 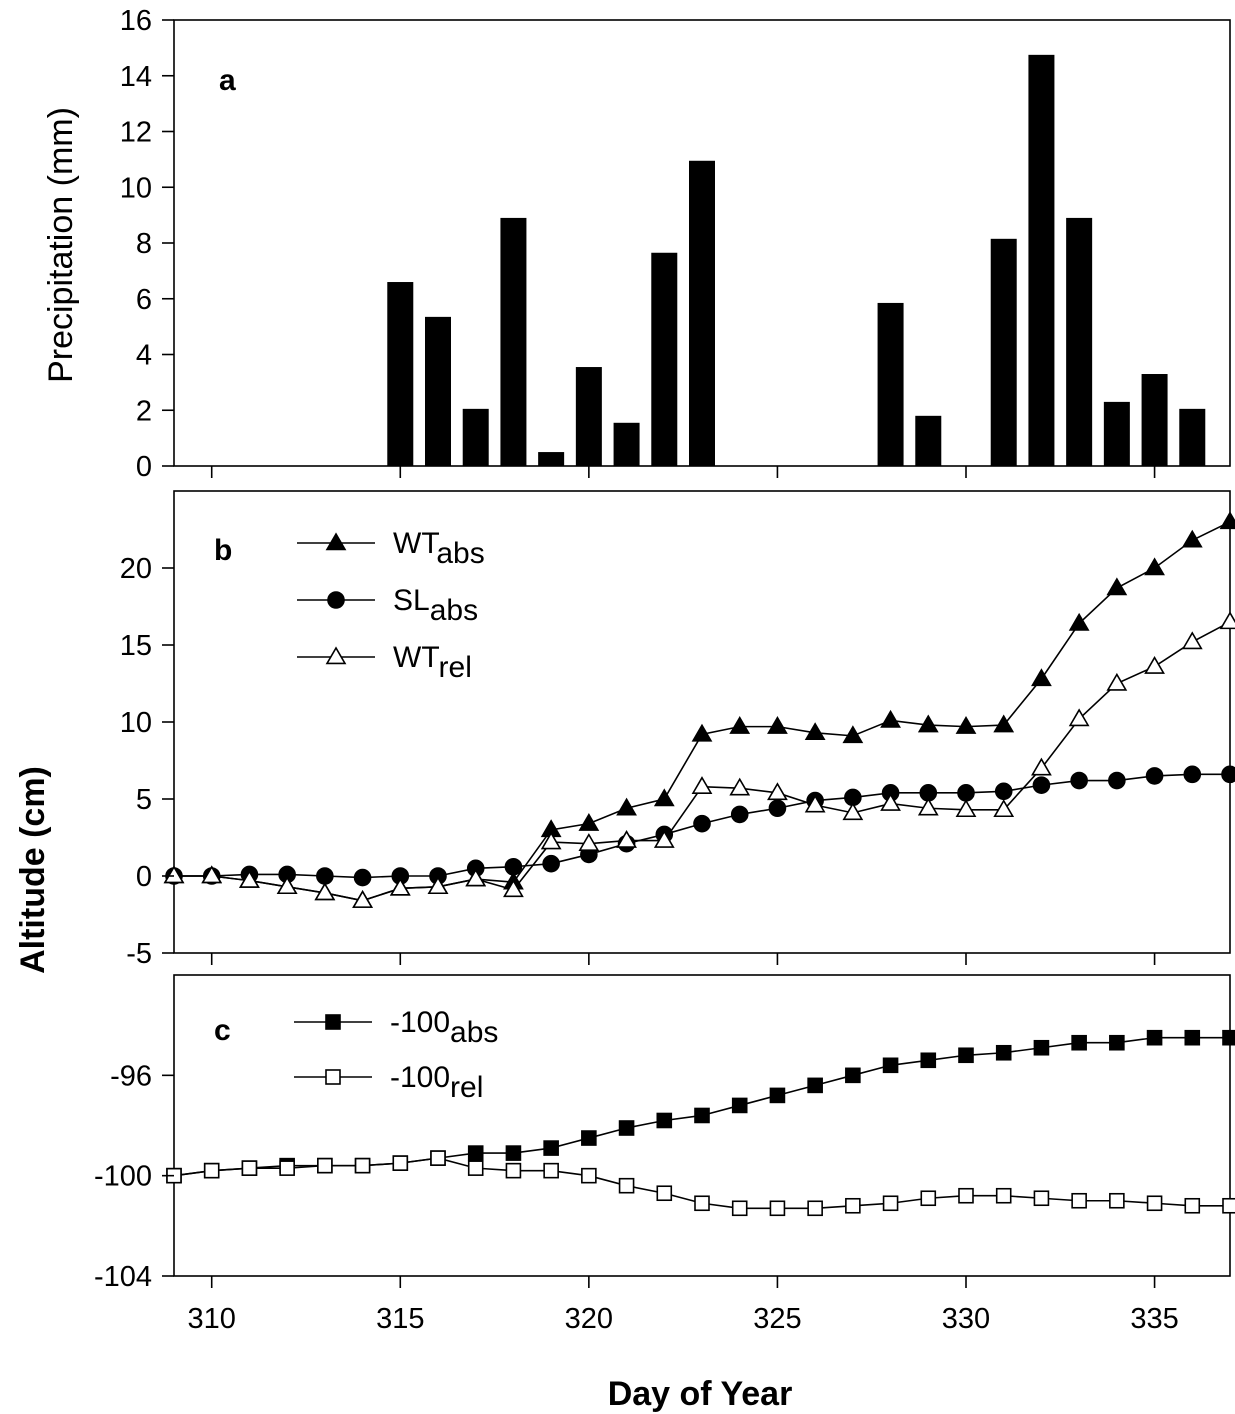 I want to click on panel-a-panel-label: a, so click(x=227, y=80).